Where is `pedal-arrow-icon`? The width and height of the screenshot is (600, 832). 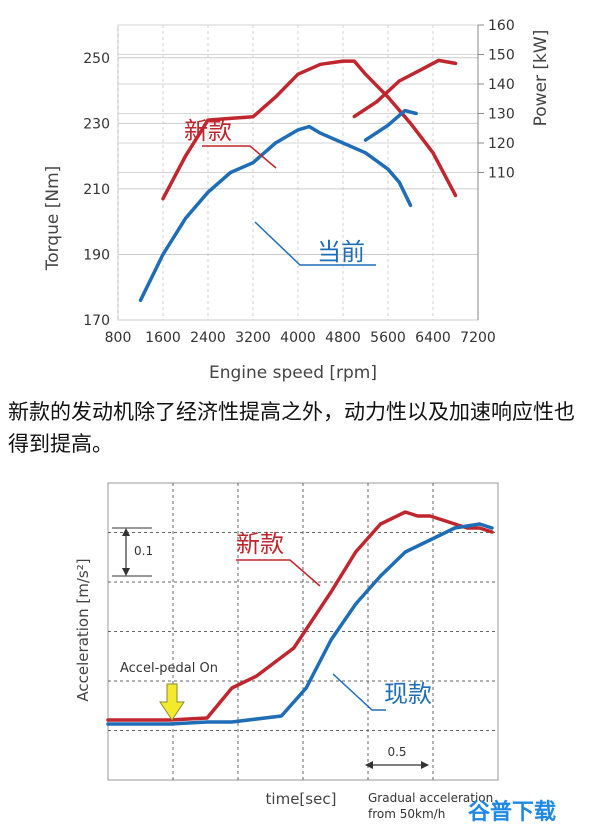 pedal-arrow-icon is located at coordinates (172, 702).